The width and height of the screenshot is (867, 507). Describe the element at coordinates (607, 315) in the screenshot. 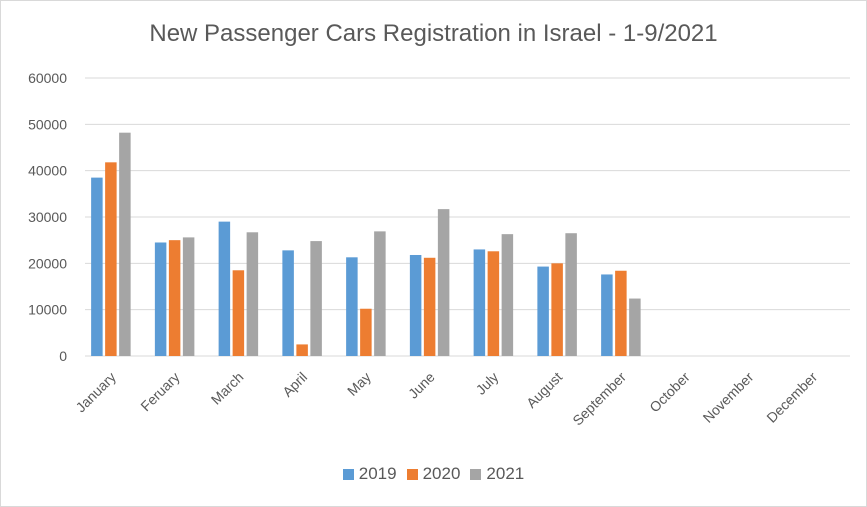

I see `bar-2019-september` at that location.